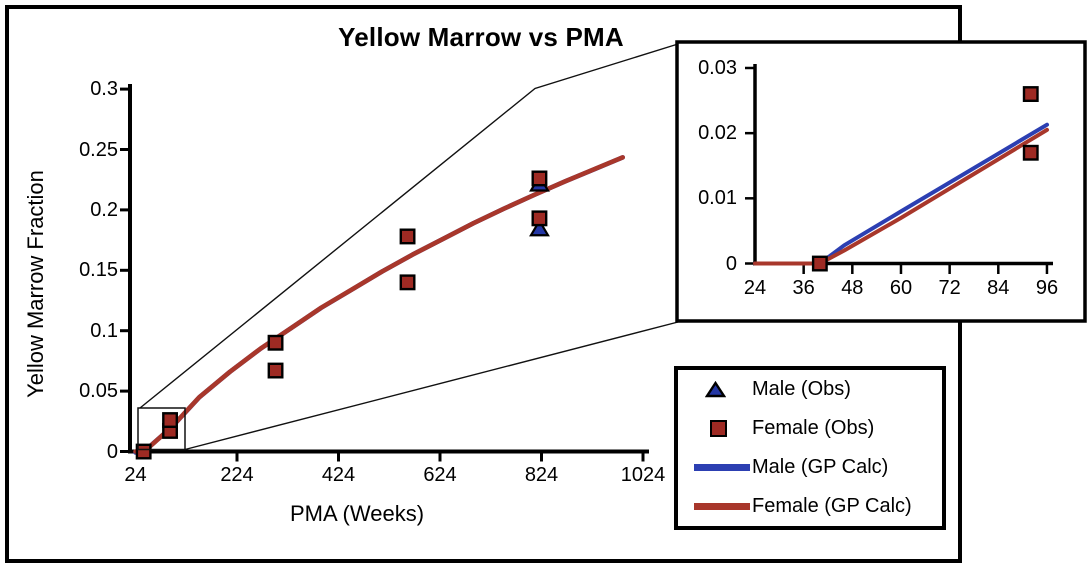 The image size is (1090, 568). I want to click on legend-row-male-obs: Male (Obs), so click(810, 390).